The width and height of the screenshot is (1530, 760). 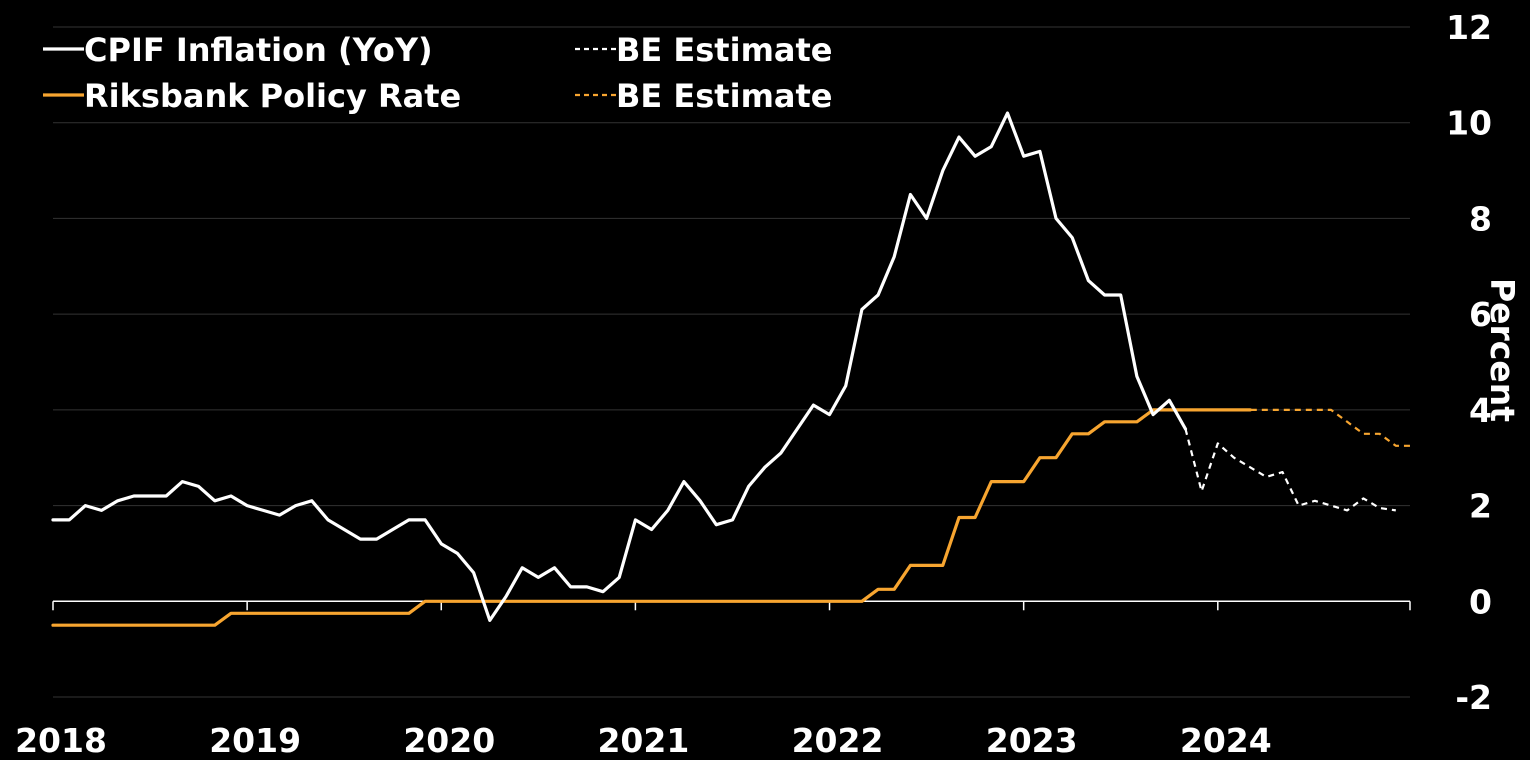 What do you see at coordinates (1480, 314) in the screenshot?
I see `y-tick-label: 6` at bounding box center [1480, 314].